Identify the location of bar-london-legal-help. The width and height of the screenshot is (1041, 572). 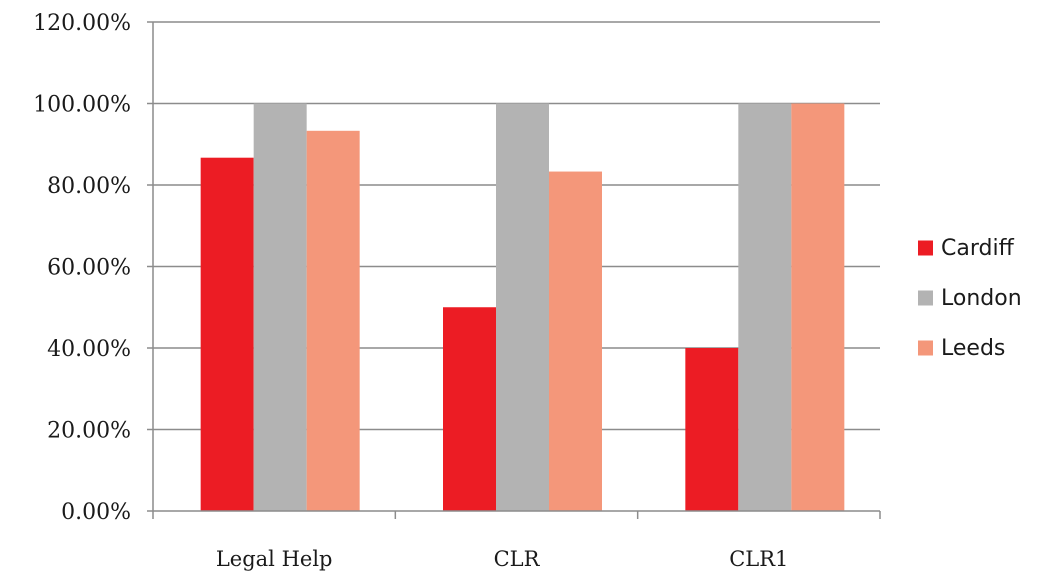
(280, 307).